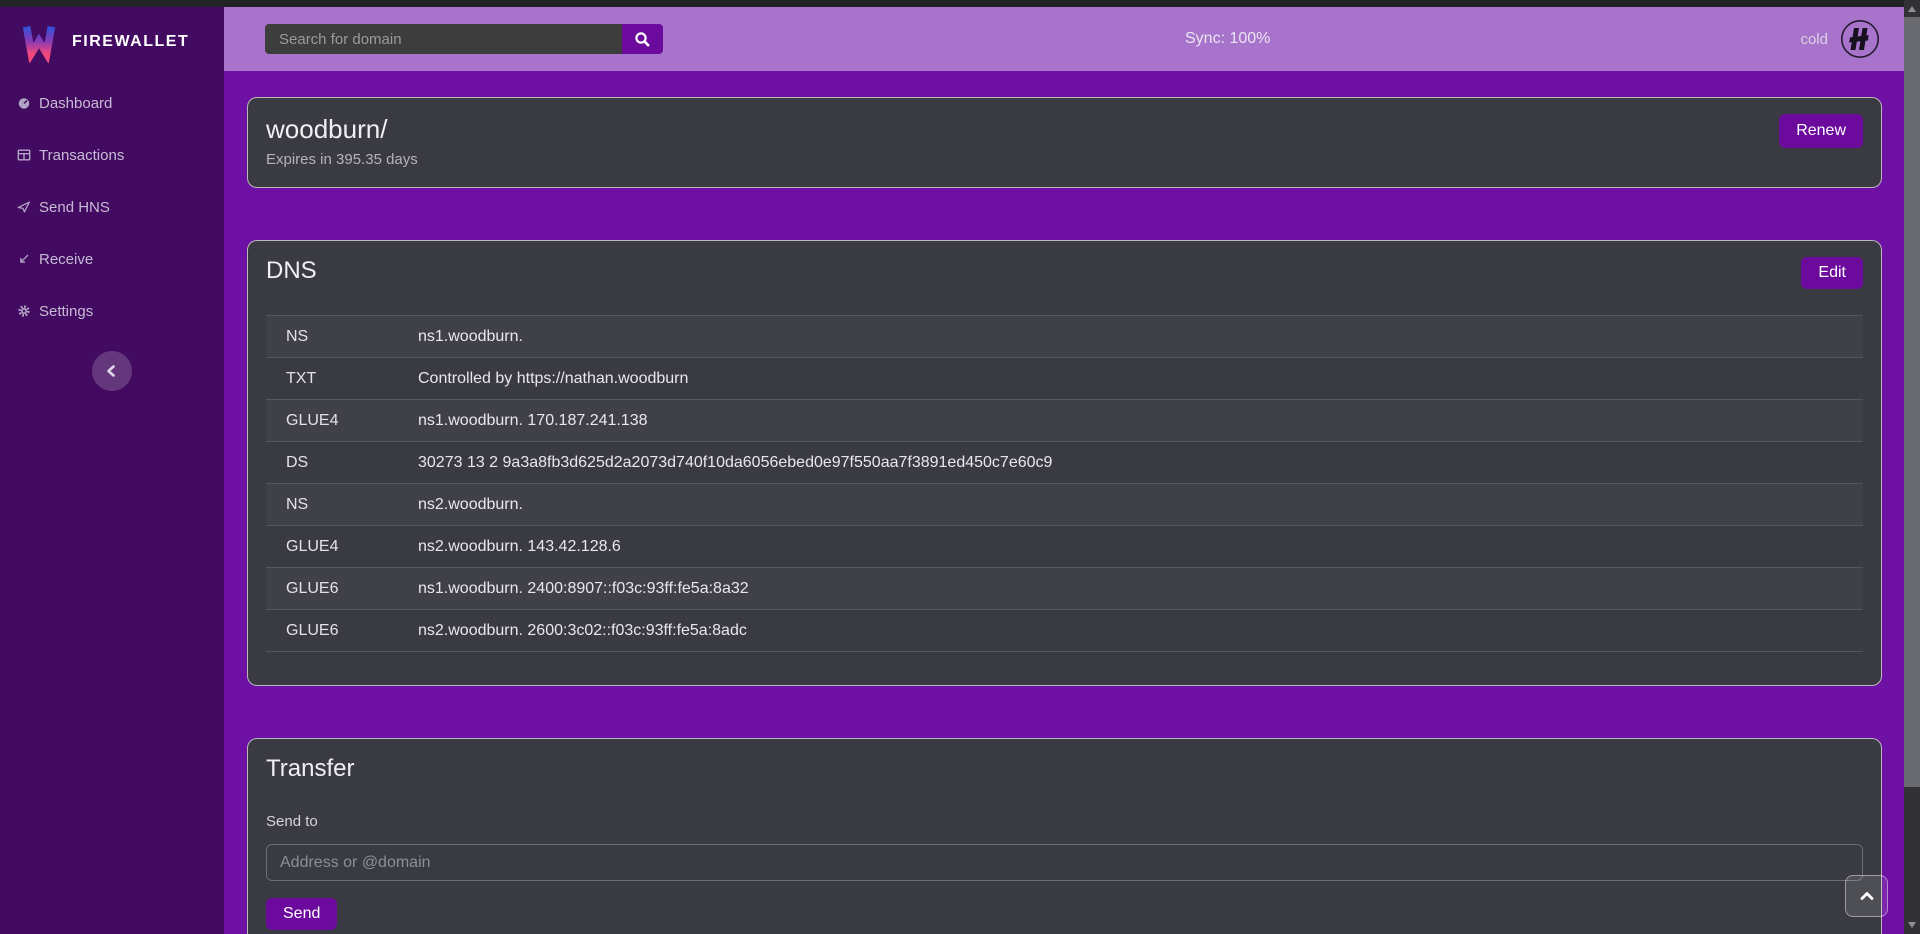  What do you see at coordinates (1064, 862) in the screenshot?
I see `transfer-address-input` at bounding box center [1064, 862].